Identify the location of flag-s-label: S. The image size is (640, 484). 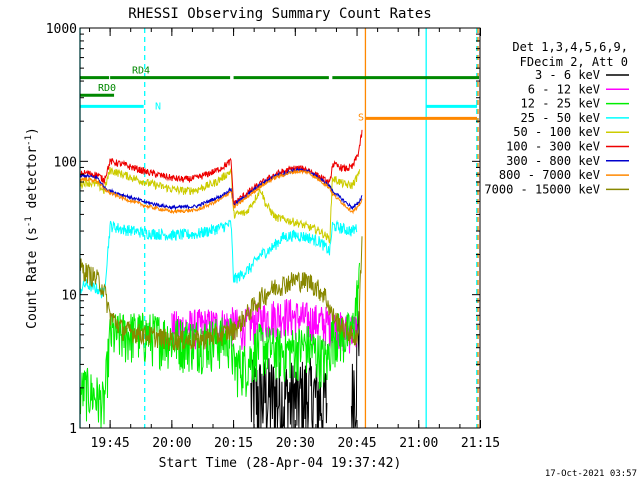
(361, 117).